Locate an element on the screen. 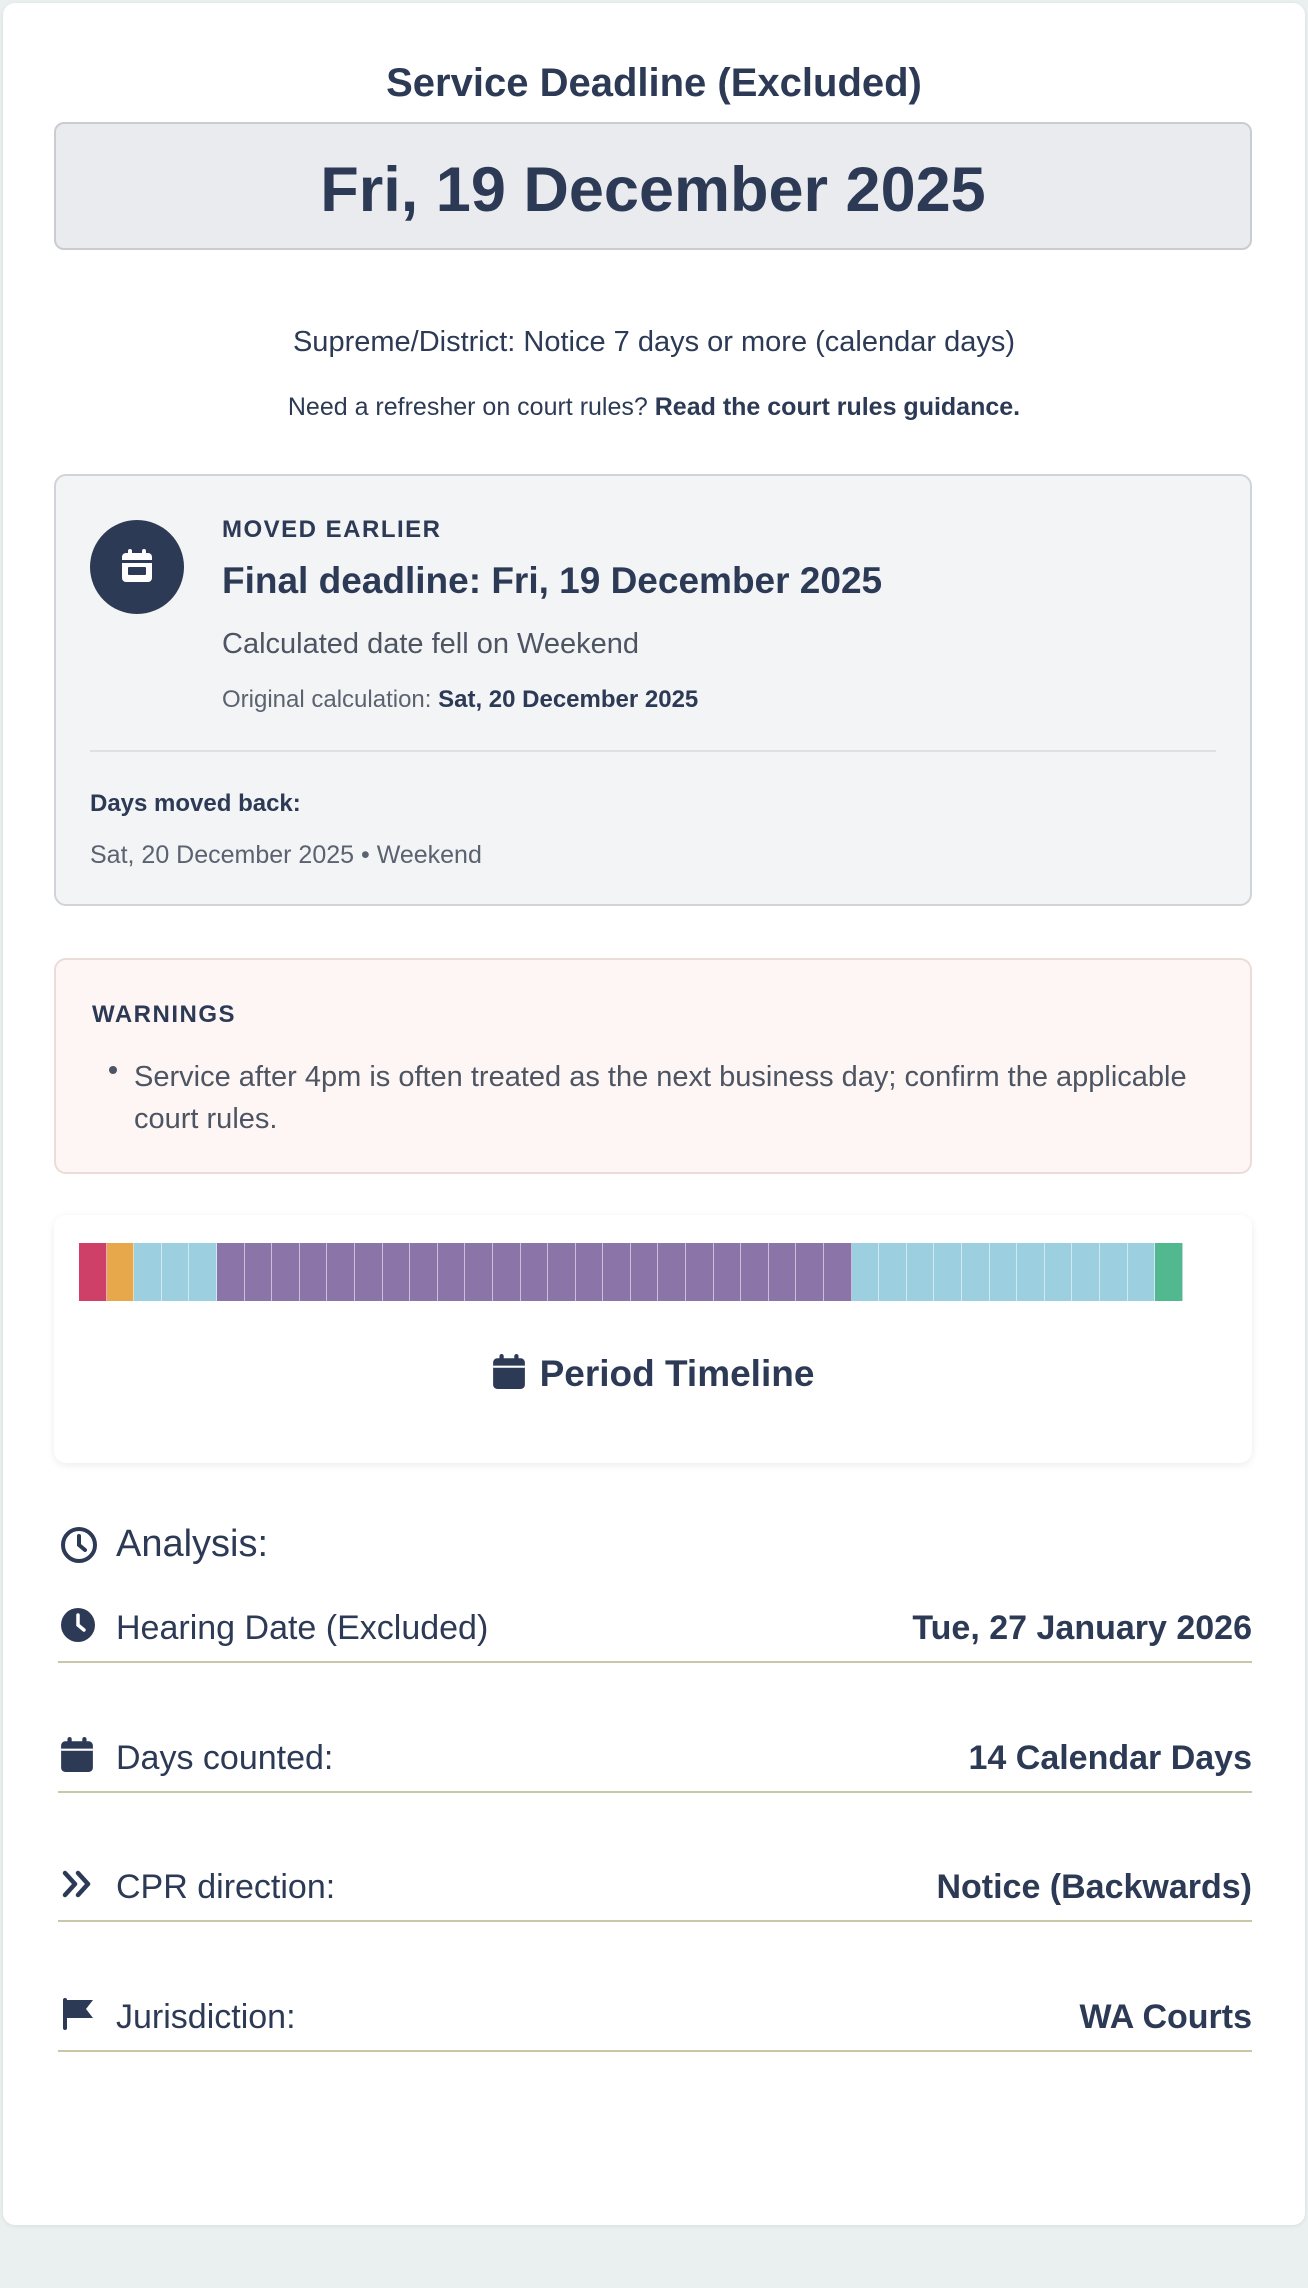 Image resolution: width=1308 pixels, height=2288 pixels. analysis-row-label: Days counted: is located at coordinates (225, 1758).